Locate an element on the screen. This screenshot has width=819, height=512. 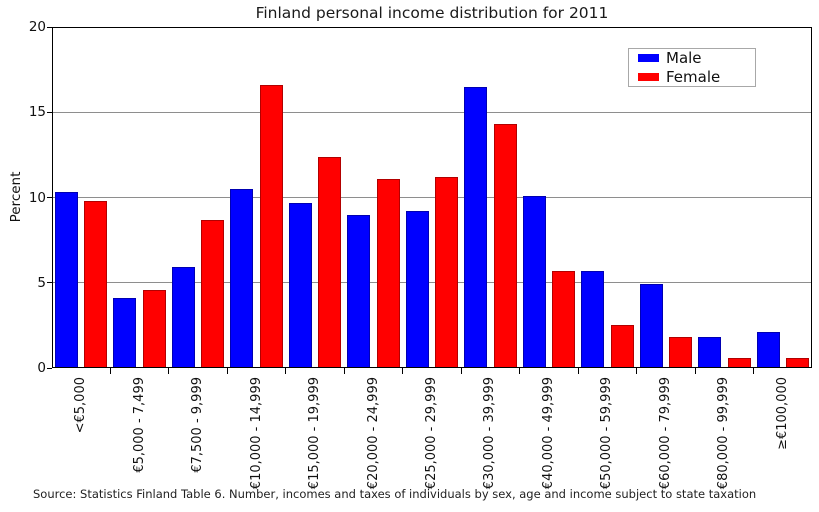
y-tick-label: 10 is located at coordinates (37, 197).